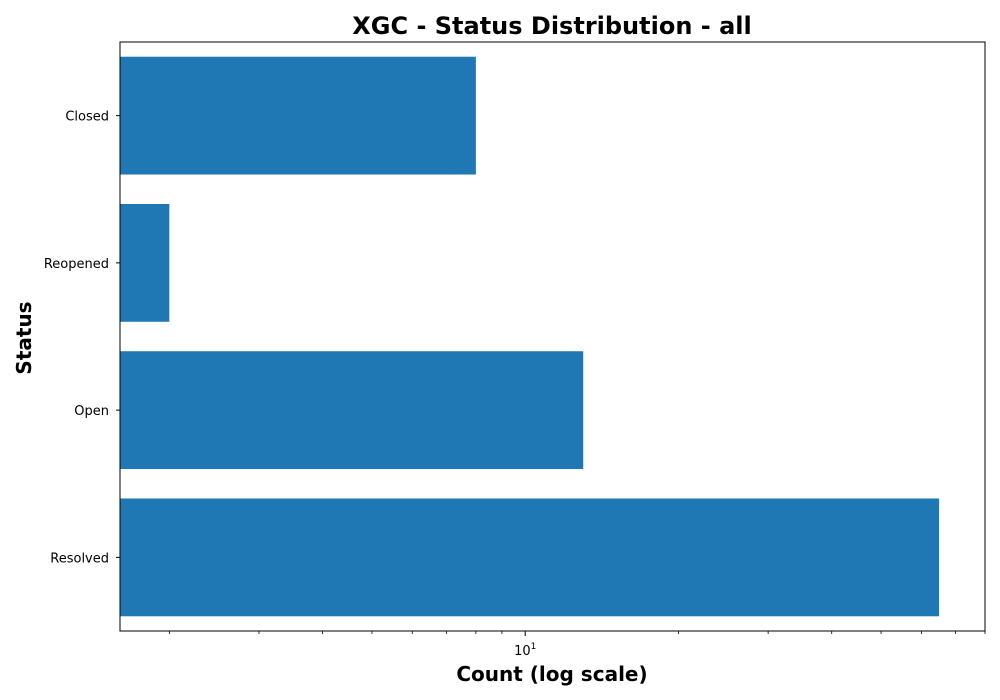 The height and width of the screenshot is (700, 1000). I want to click on bar-reopened, so click(145, 262).